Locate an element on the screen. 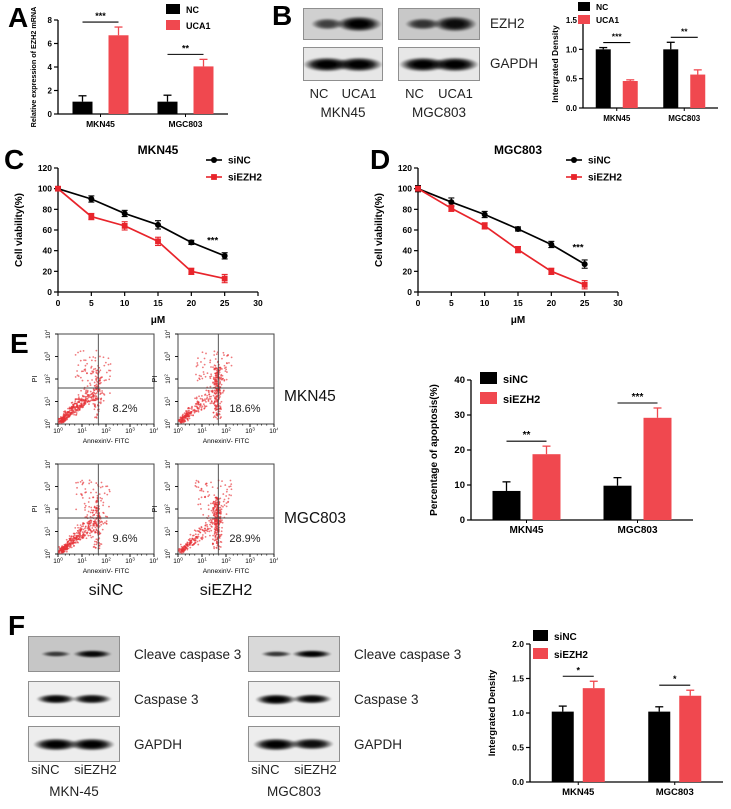 This screenshot has width=731, height=809. blot-f-row-label-gapdh: GAPDH is located at coordinates (158, 744).